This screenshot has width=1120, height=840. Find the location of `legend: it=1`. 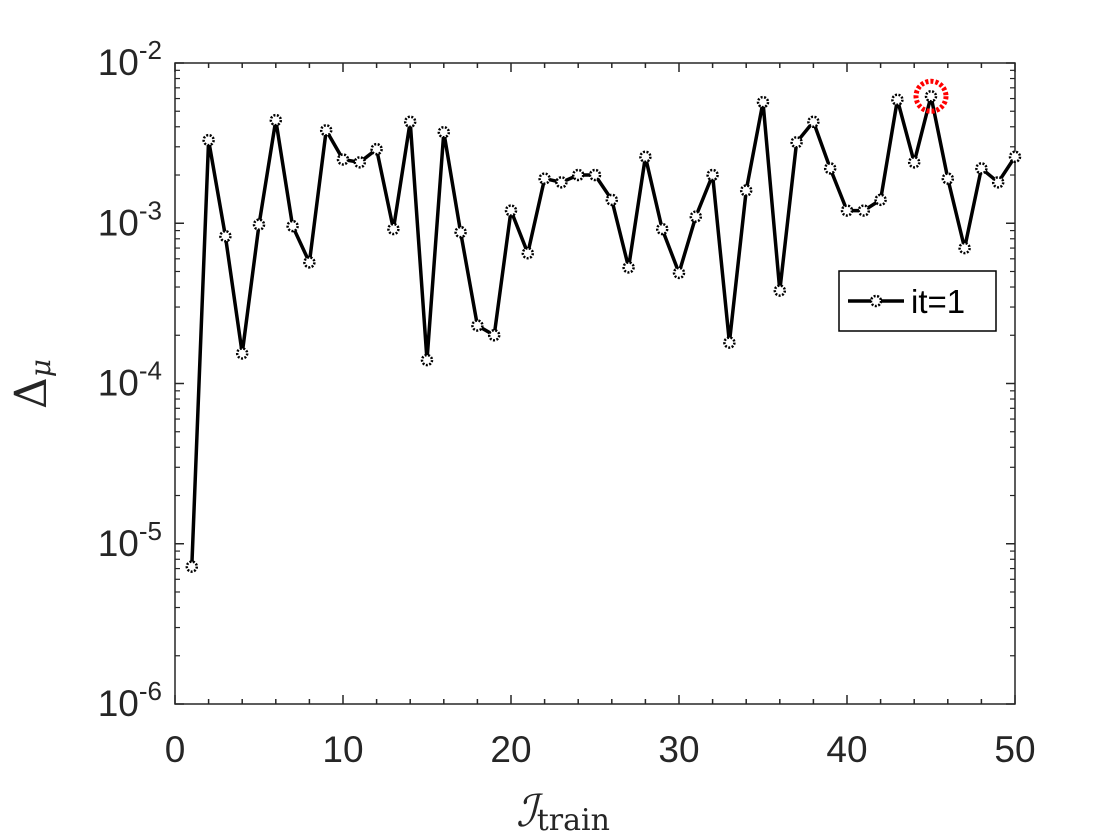

legend: it=1 is located at coordinates (917, 301).